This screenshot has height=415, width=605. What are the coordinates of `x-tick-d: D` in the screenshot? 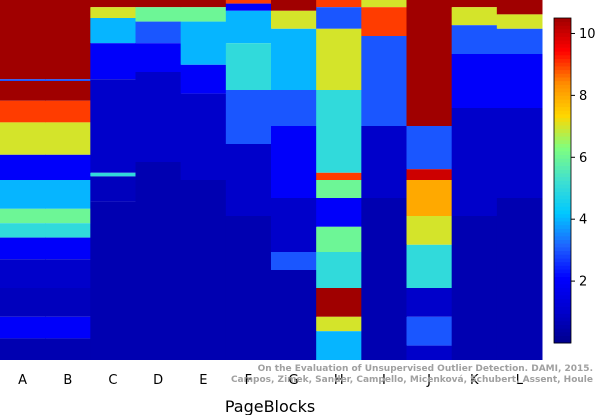 It's located at (158, 380).